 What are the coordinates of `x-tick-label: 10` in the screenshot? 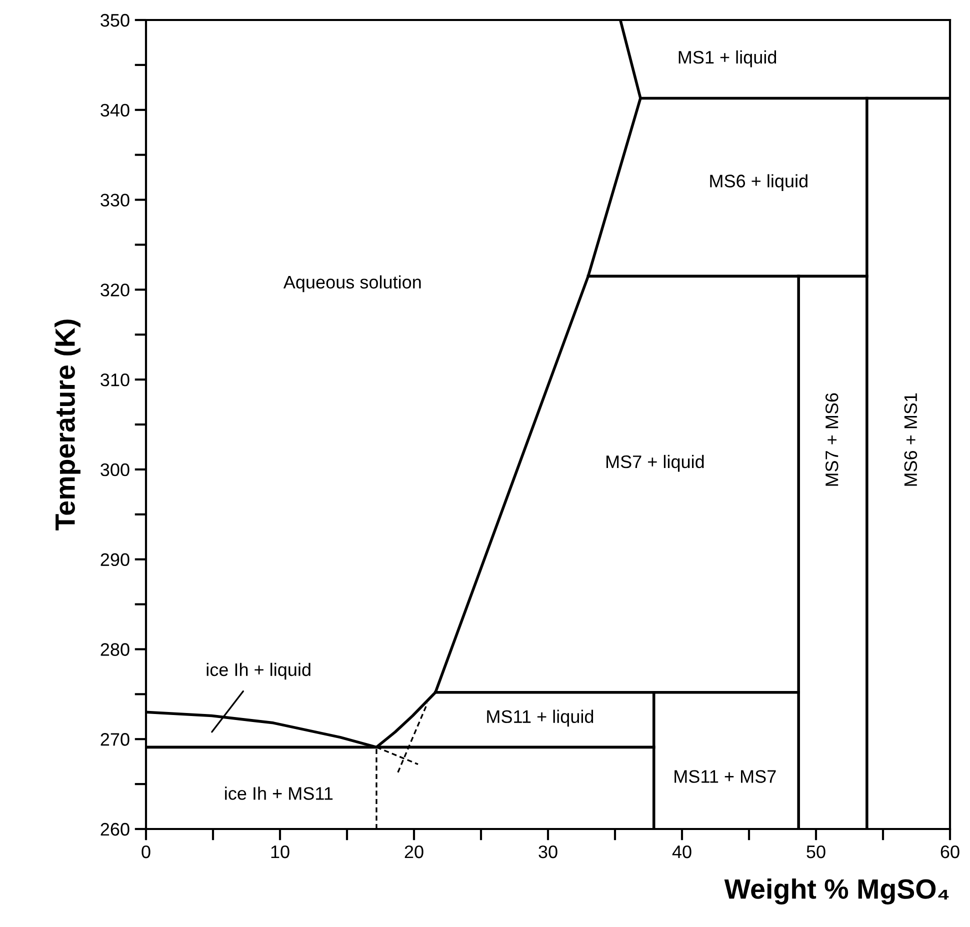 It's located at (280, 851).